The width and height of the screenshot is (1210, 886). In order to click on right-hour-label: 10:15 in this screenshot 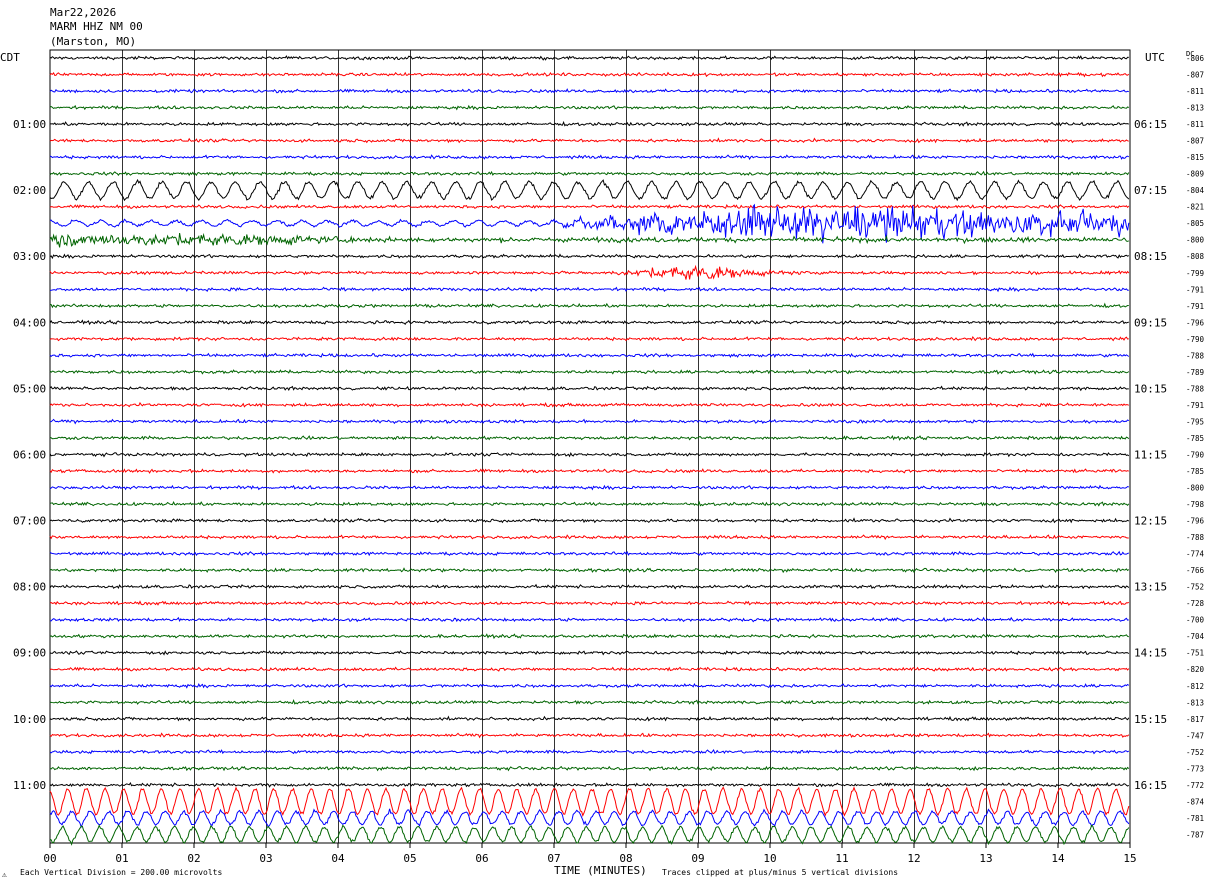, I will do `click(1150, 388)`.